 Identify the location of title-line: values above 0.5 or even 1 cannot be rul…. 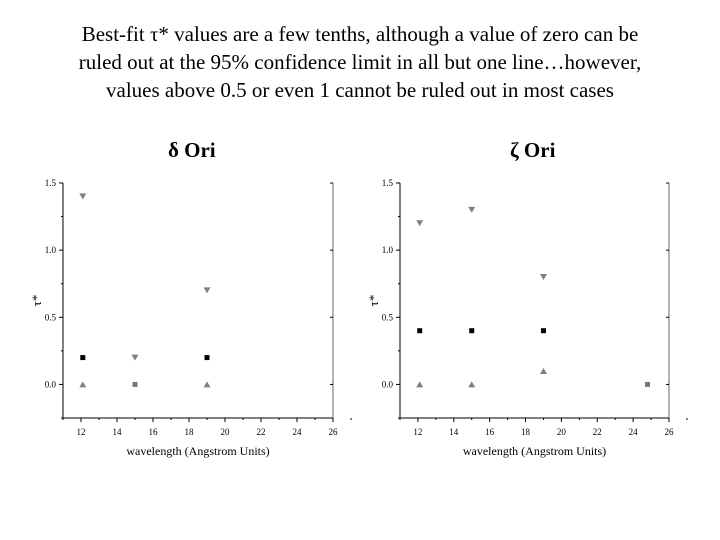
(360, 90).